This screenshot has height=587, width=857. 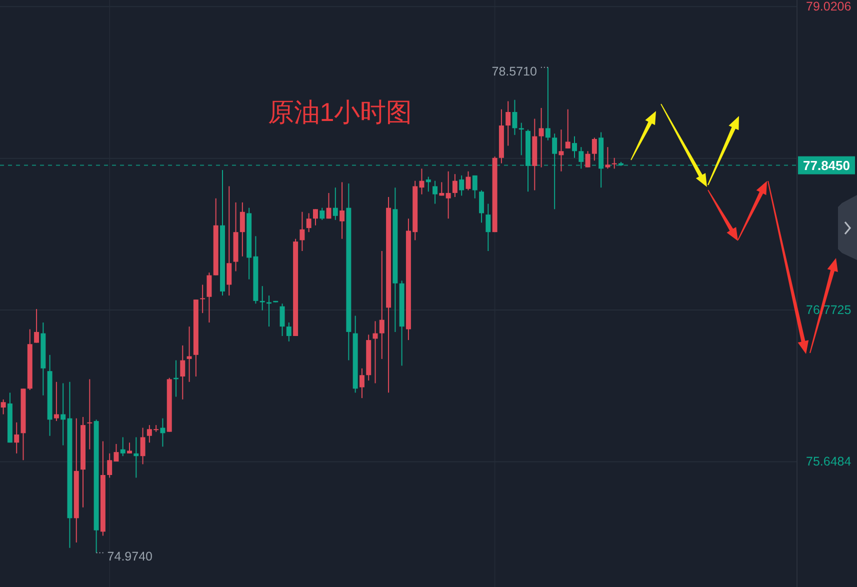 What do you see at coordinates (829, 7) in the screenshot?
I see `y-tick-label: 79.0206` at bounding box center [829, 7].